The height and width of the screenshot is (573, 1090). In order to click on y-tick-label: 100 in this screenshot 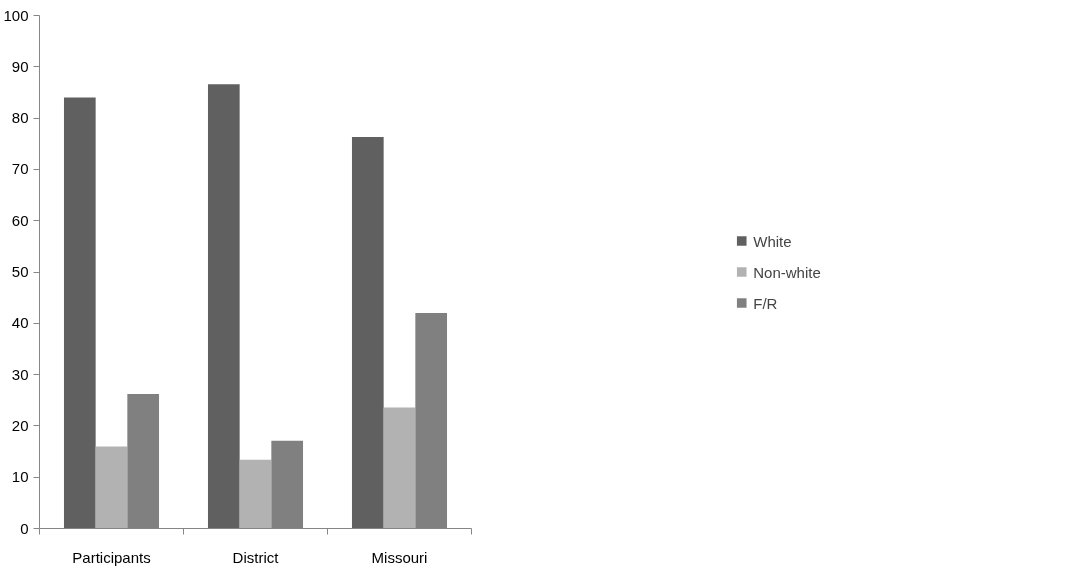, I will do `click(16, 15)`.